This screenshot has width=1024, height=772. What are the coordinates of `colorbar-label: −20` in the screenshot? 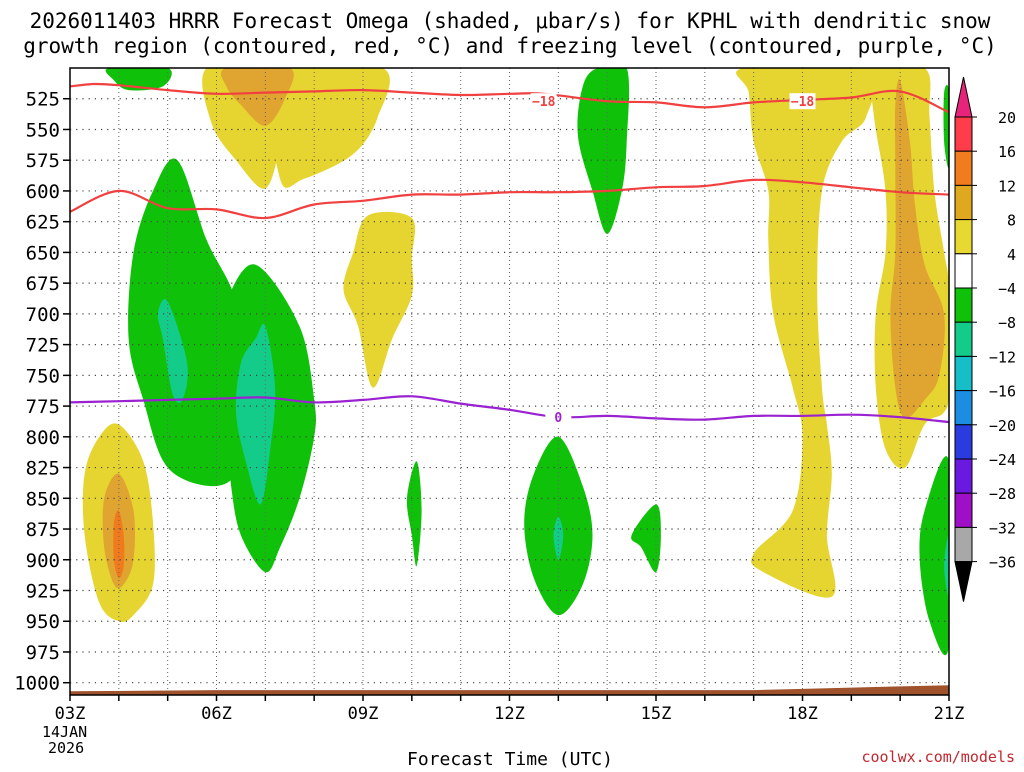 It's located at (1002, 426).